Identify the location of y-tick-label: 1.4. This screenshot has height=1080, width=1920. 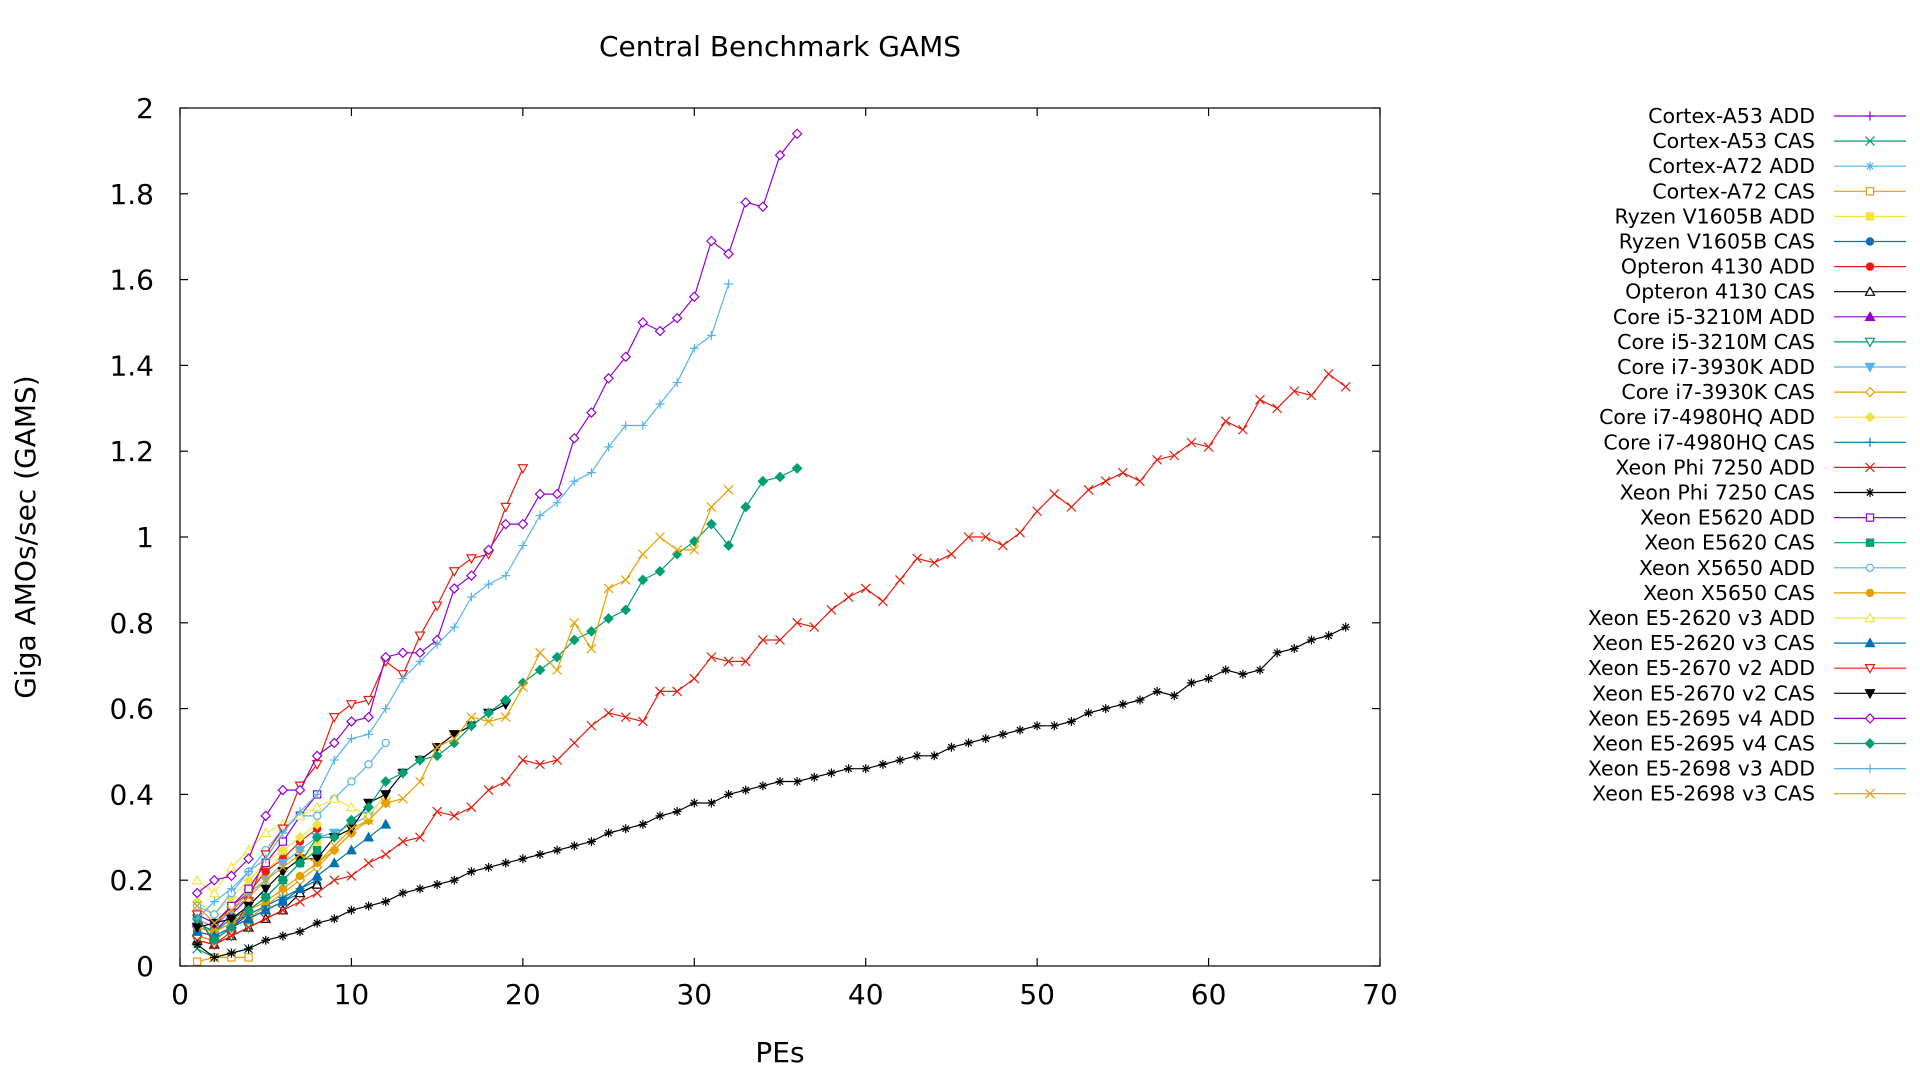
(131, 365).